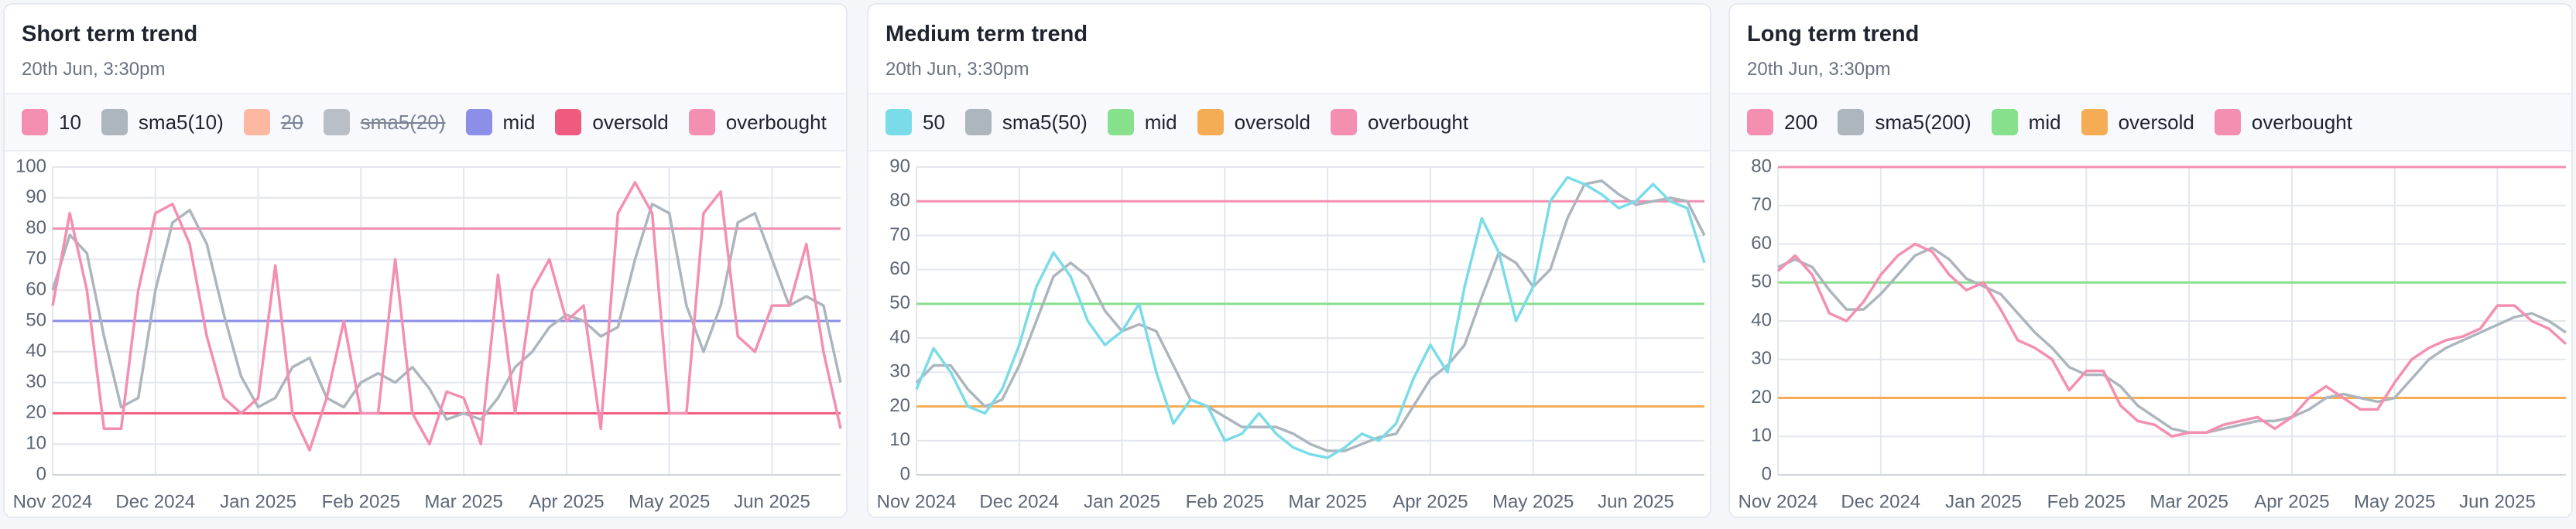 The width and height of the screenshot is (2576, 529). Describe the element at coordinates (36, 196) in the screenshot. I see `y-tick-label: 90` at that location.